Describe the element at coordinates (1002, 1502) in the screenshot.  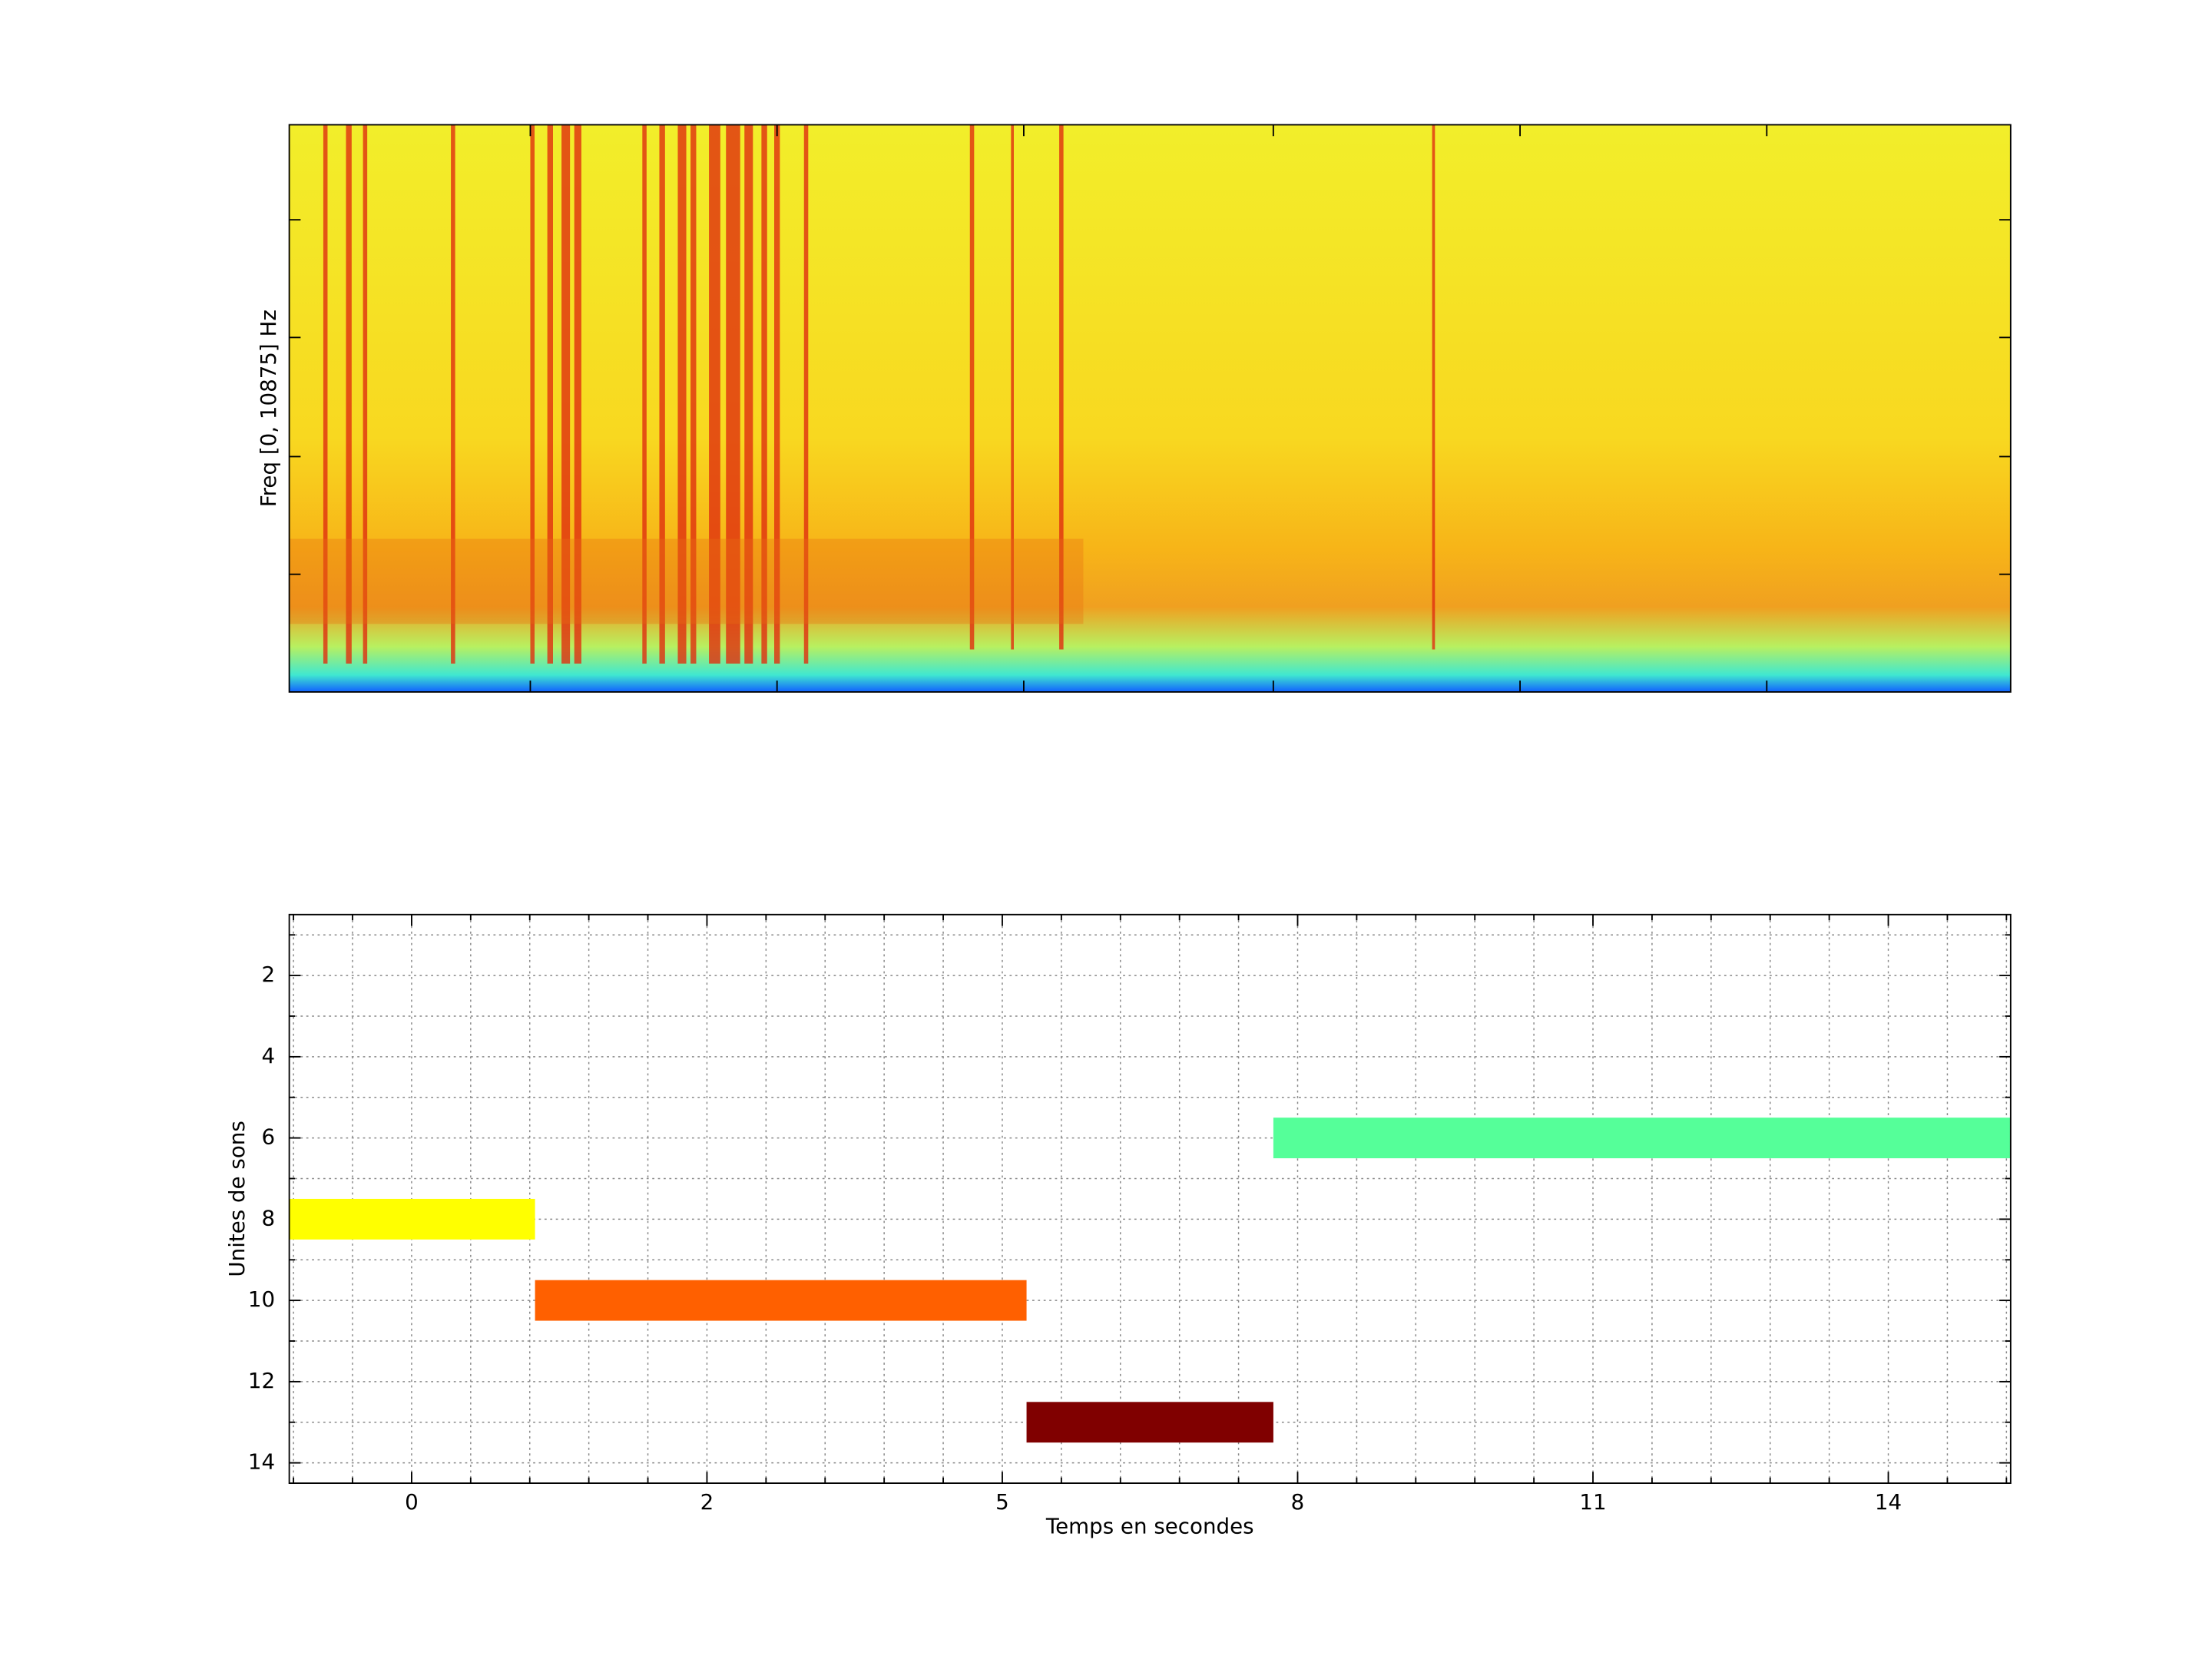
I see `x-tick-label: 5` at that location.